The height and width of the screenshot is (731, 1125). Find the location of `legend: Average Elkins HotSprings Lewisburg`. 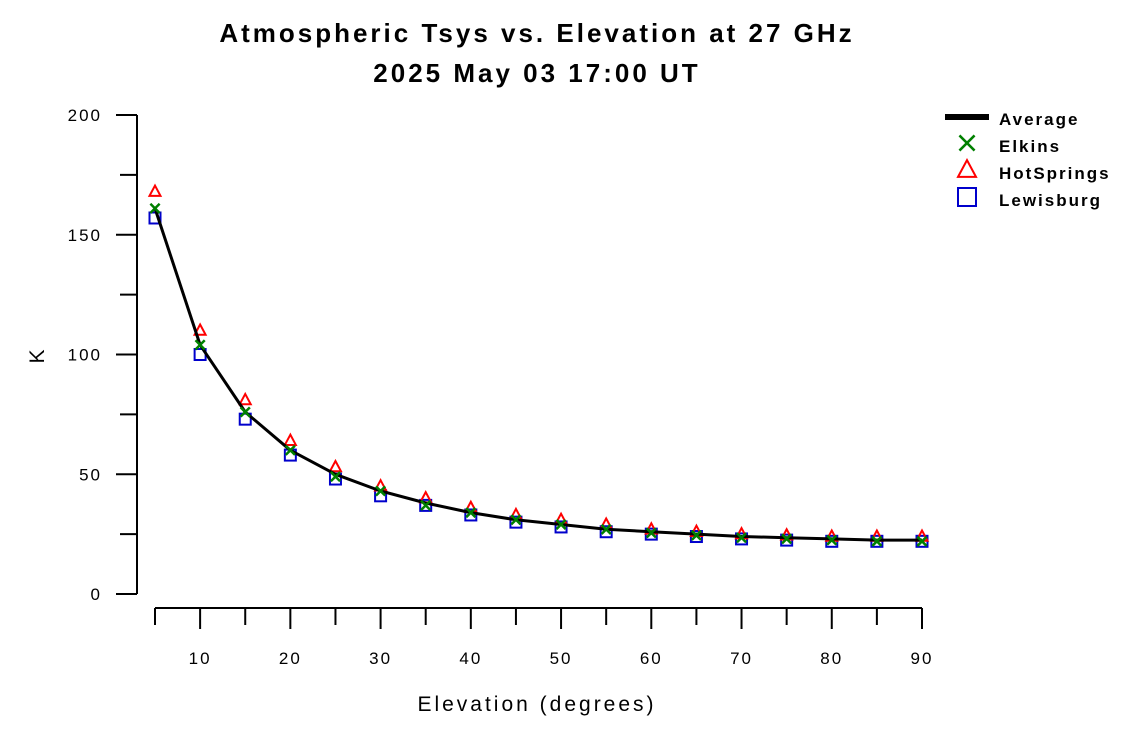

legend: Average Elkins HotSprings Lewisburg is located at coordinates (1028, 160).